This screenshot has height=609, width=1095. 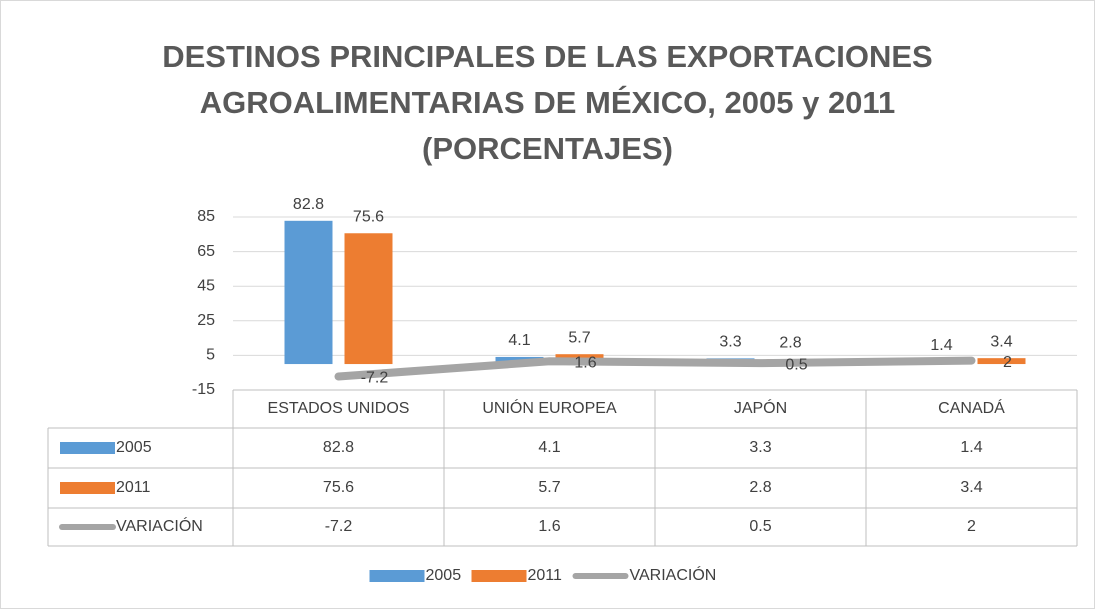 I want to click on y-tick-label: -15, so click(x=203, y=389).